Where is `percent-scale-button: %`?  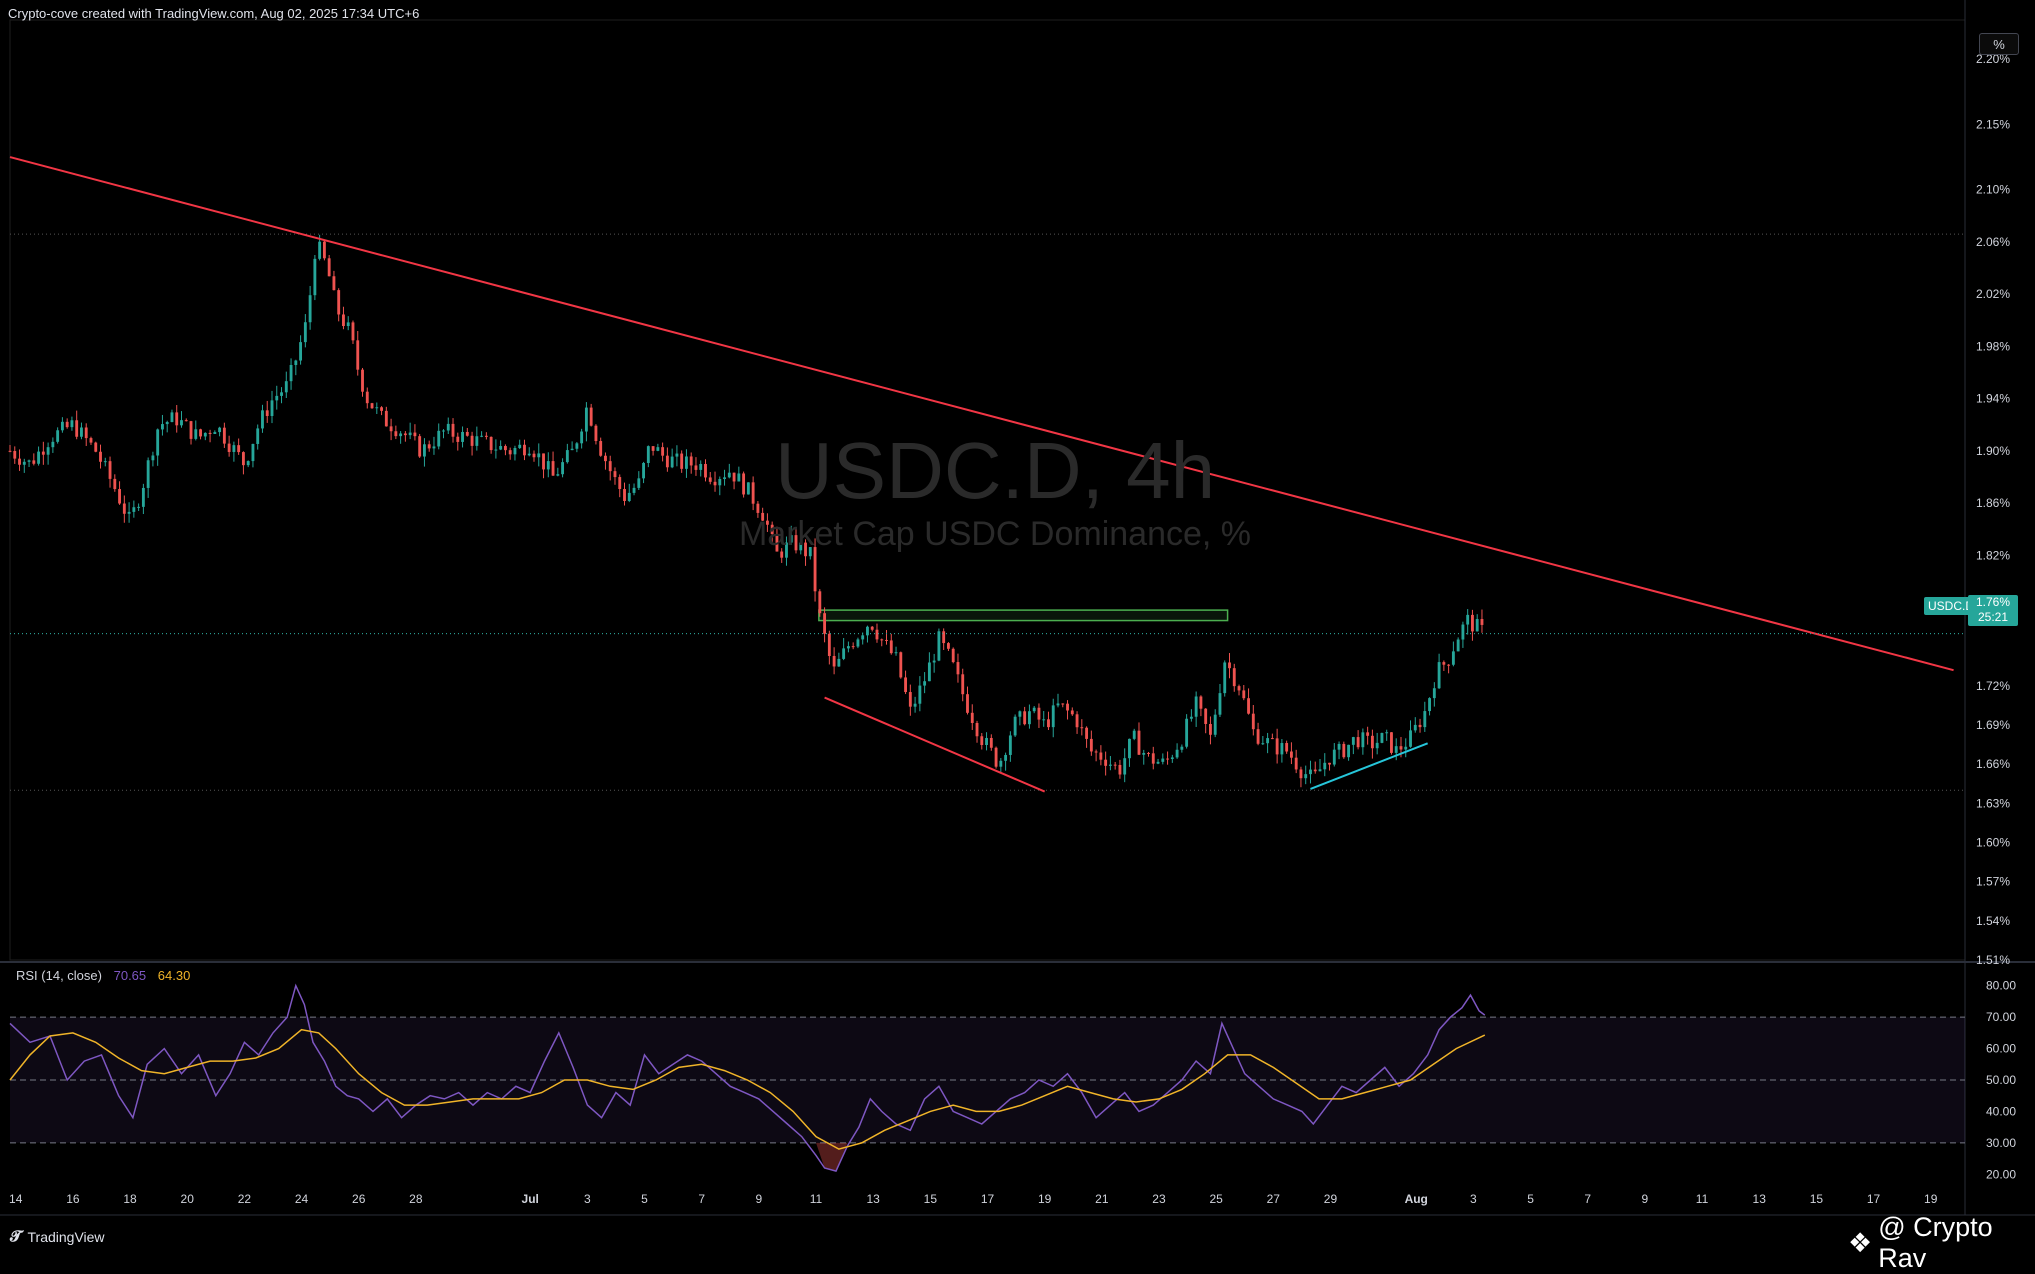 percent-scale-button: % is located at coordinates (1999, 44).